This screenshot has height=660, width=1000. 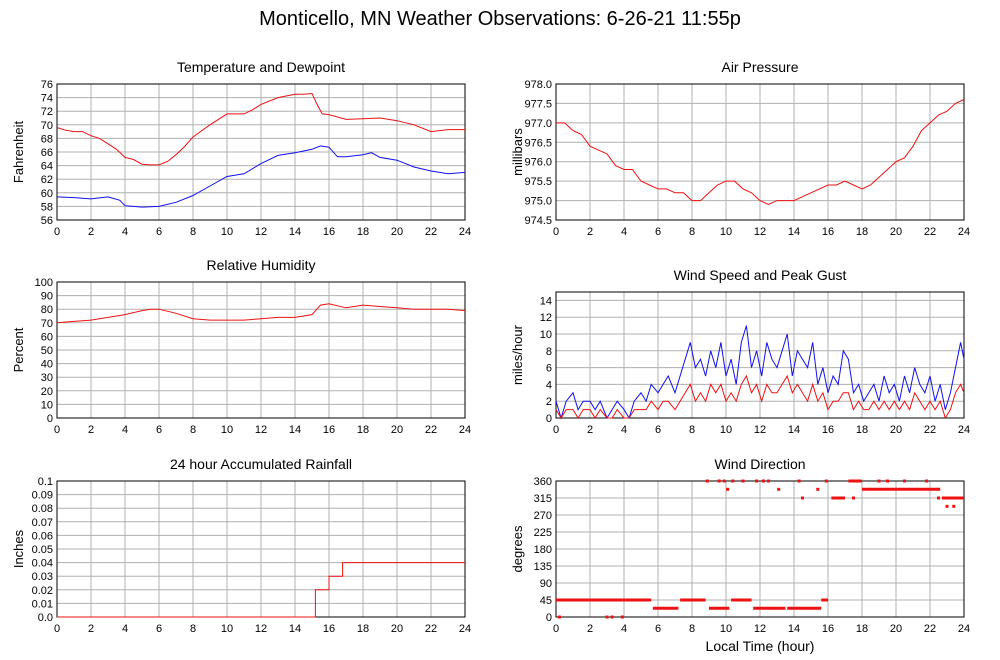 I want to click on y-tick-label: 74, so click(x=47, y=99).